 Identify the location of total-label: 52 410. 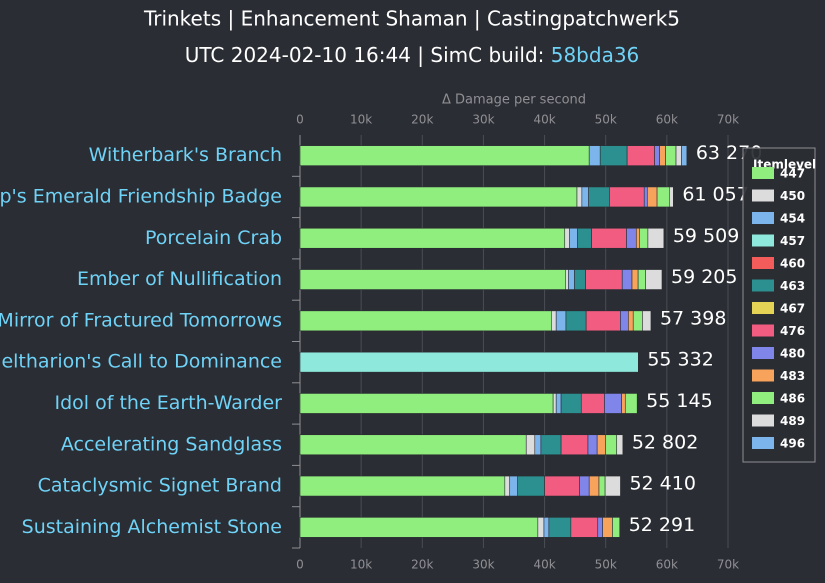
(662, 484).